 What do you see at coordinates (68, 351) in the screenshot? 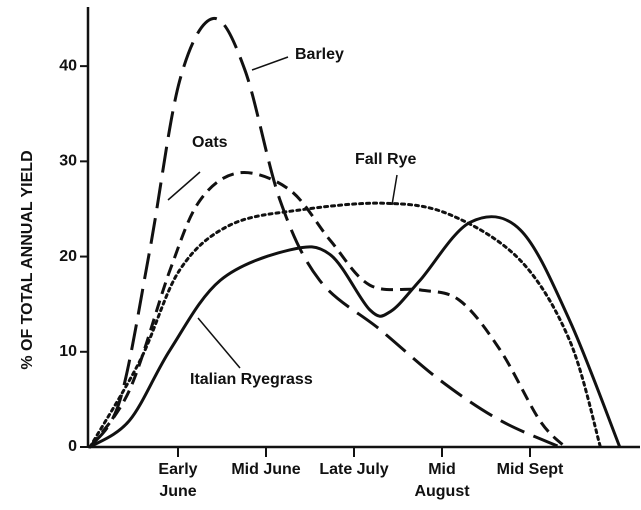
I see `y-tick-label: 10` at bounding box center [68, 351].